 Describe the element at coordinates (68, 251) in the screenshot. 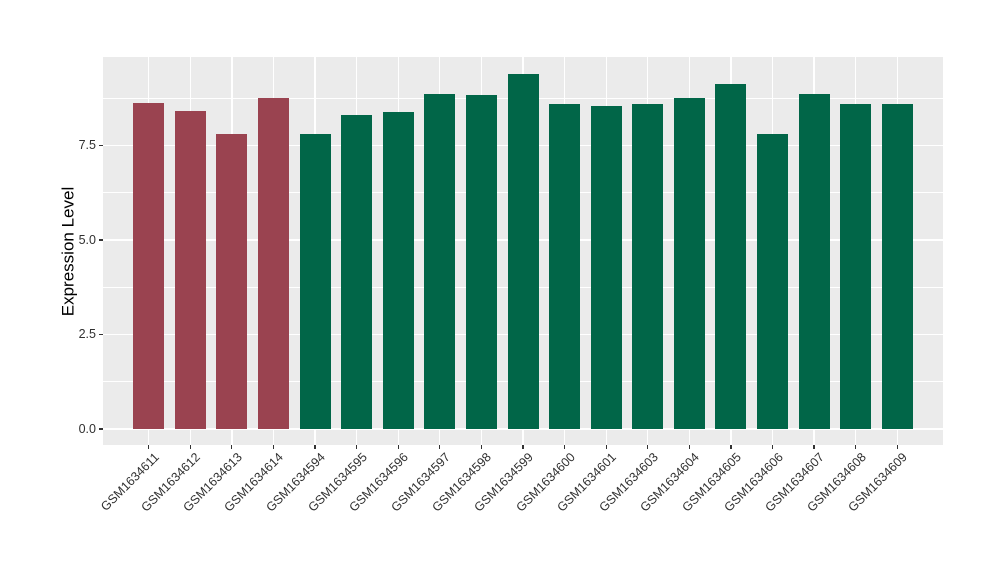

I see `y-axis-title: Expression Level` at that location.